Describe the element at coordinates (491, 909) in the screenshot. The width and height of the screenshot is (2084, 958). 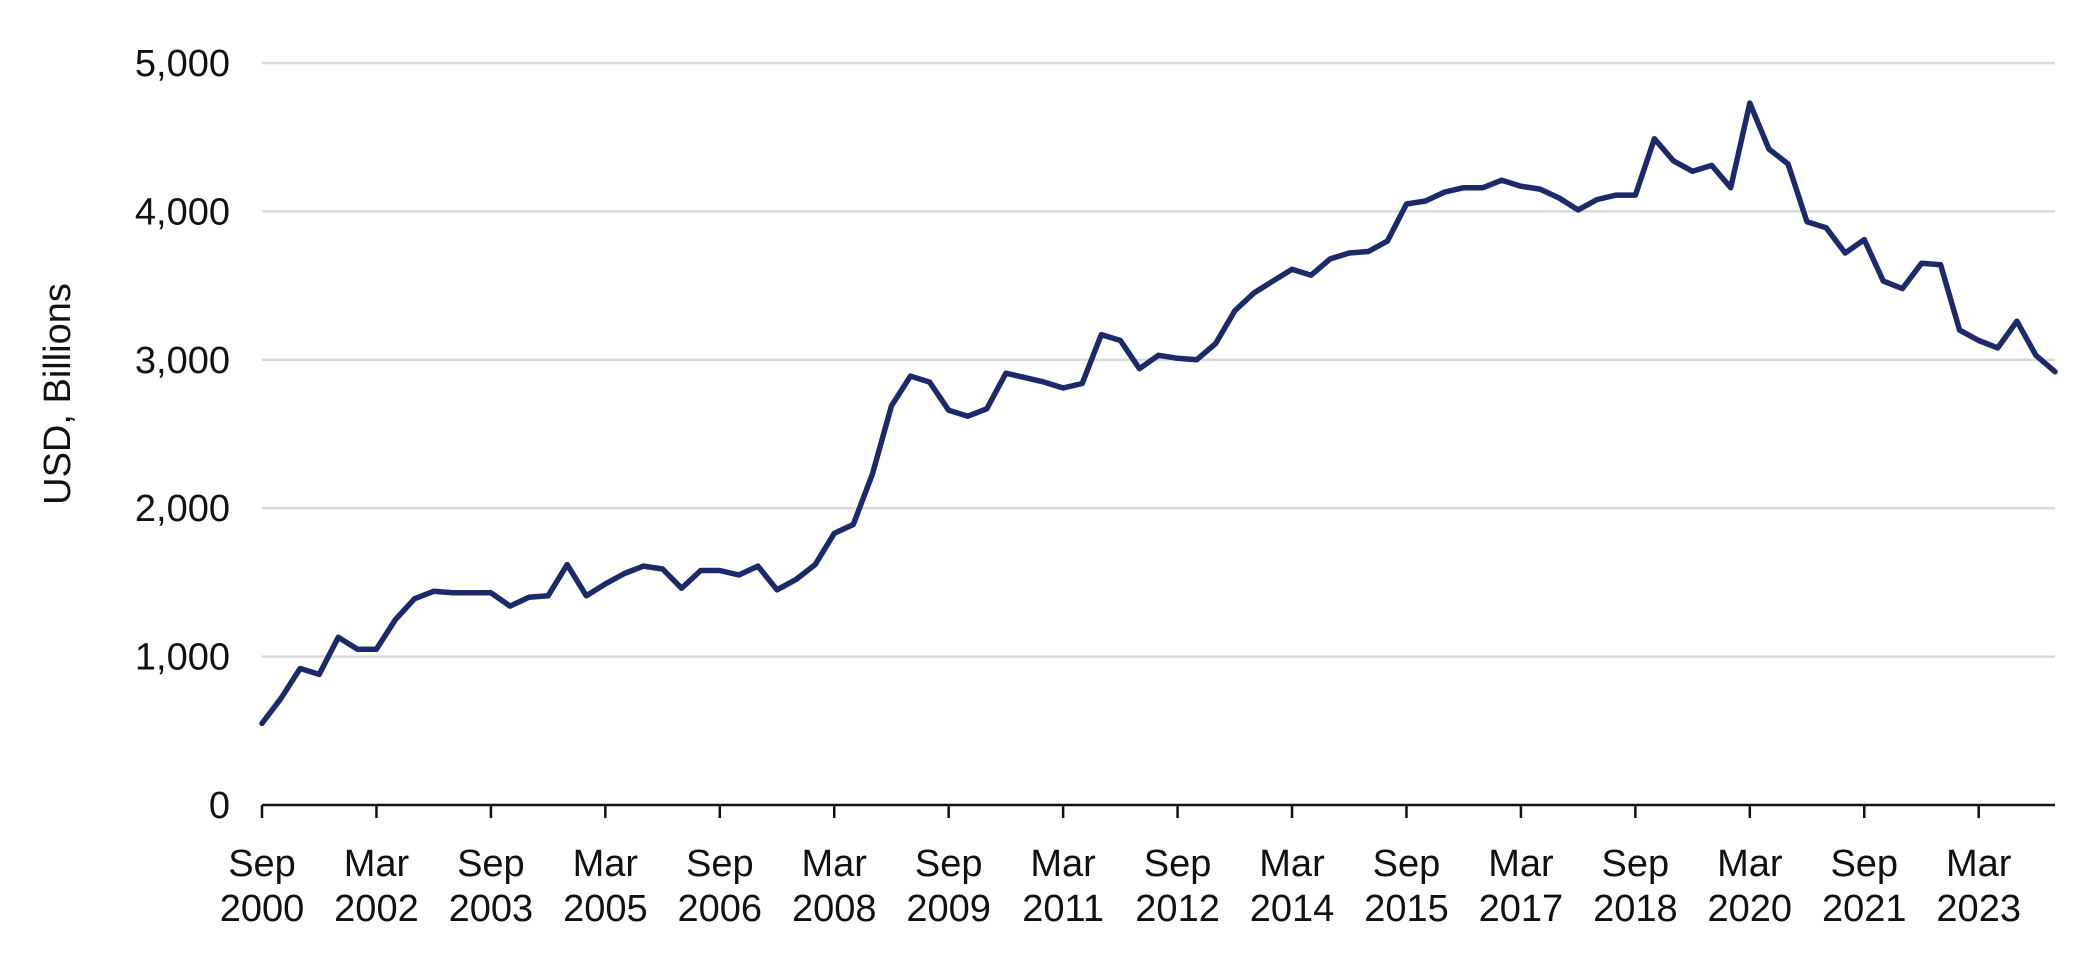
I see `x-tick-label-year: 2003` at that location.